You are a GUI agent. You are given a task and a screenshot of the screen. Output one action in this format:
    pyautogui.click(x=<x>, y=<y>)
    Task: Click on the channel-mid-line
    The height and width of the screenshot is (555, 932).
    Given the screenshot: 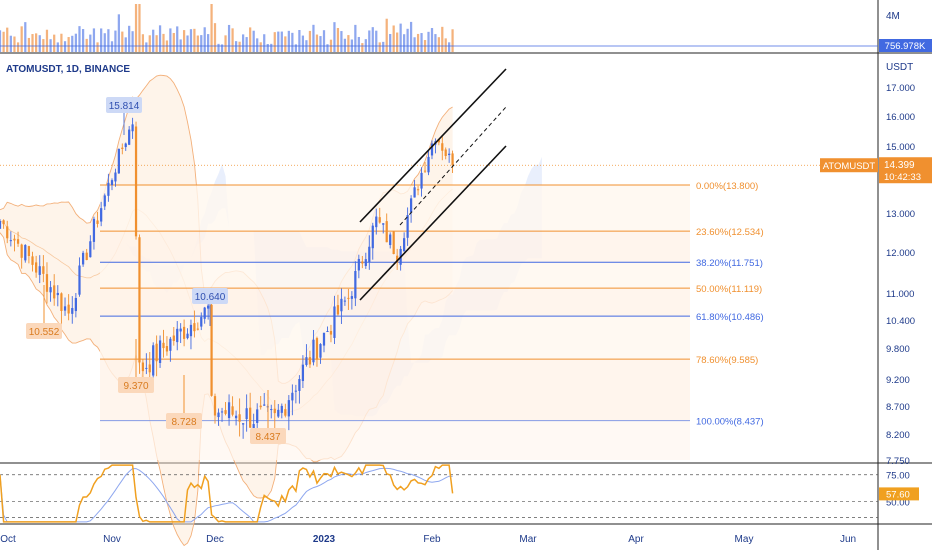 What is the action you would take?
    pyautogui.click(x=453, y=166)
    